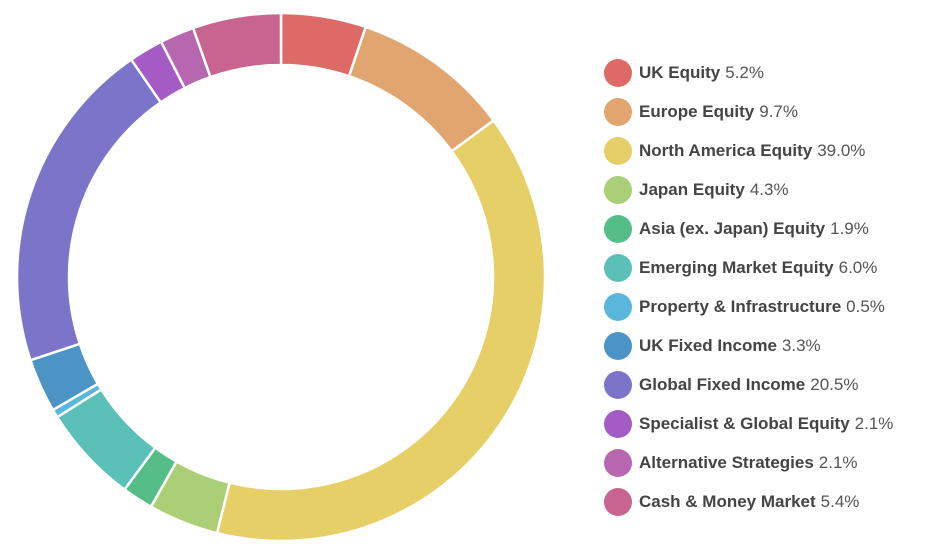  Describe the element at coordinates (744, 72) in the screenshot. I see `legend-value: 5.2%` at that location.